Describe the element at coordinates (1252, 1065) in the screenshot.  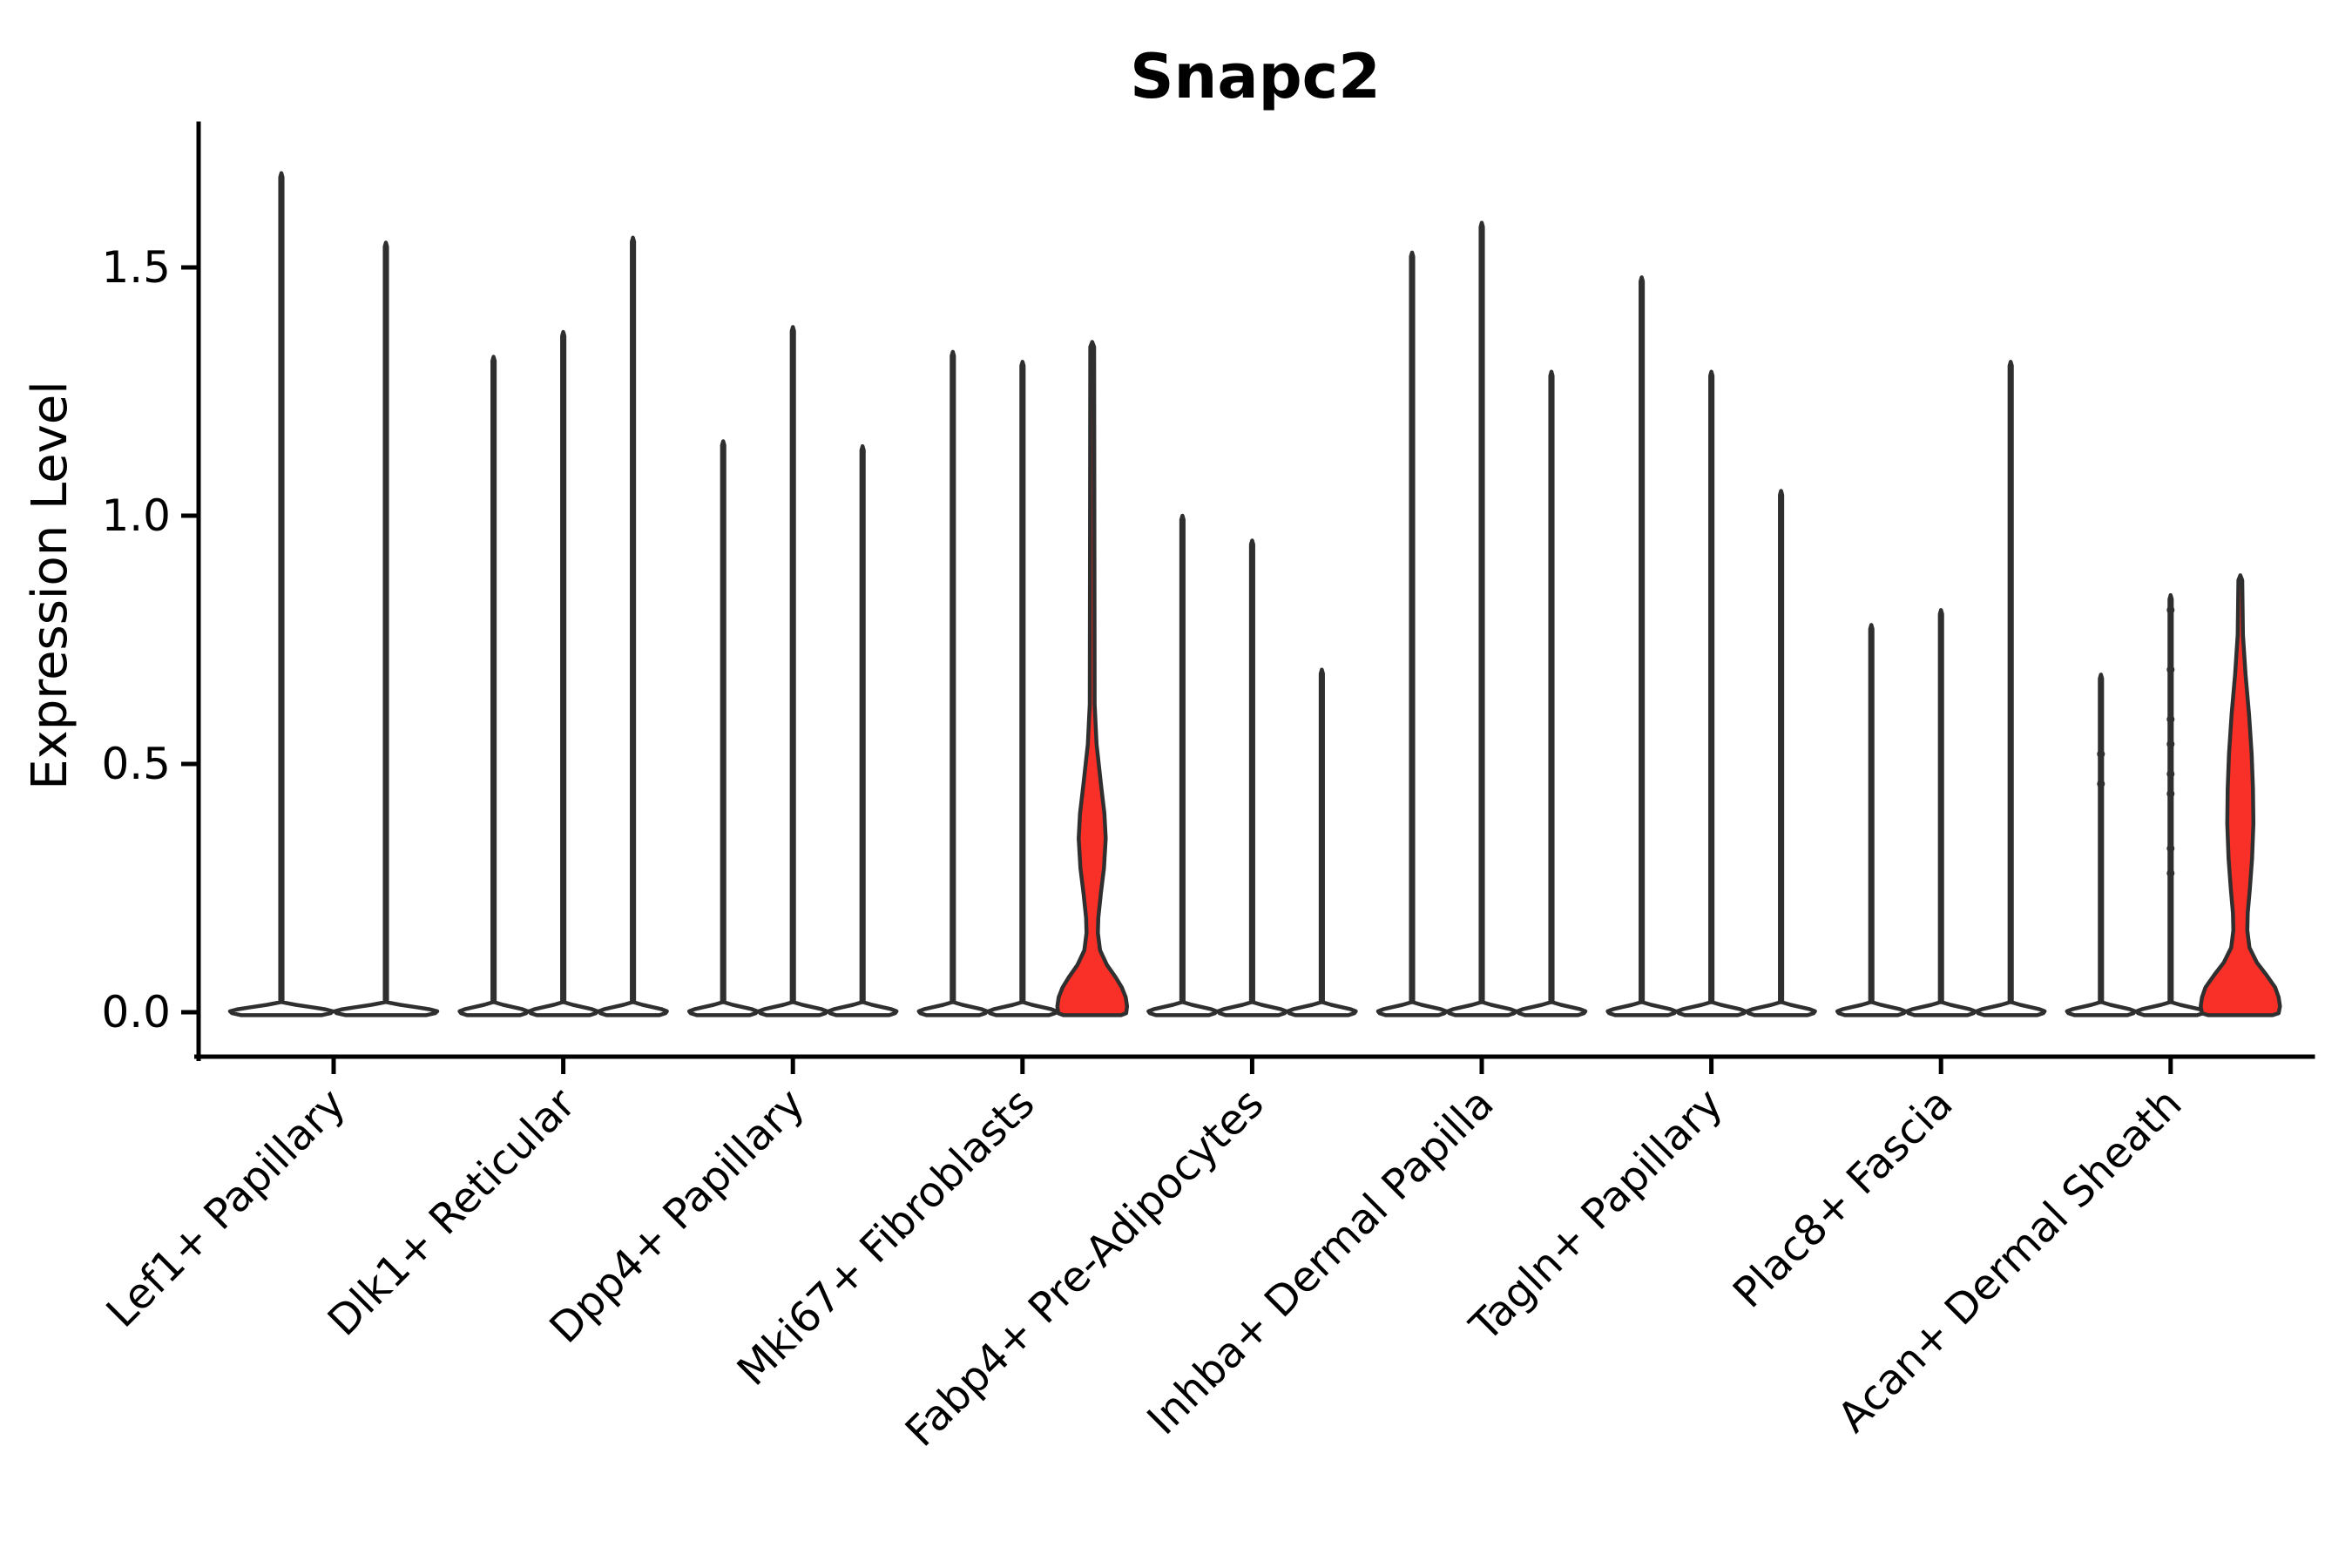
I see `x-axis-ticks` at that location.